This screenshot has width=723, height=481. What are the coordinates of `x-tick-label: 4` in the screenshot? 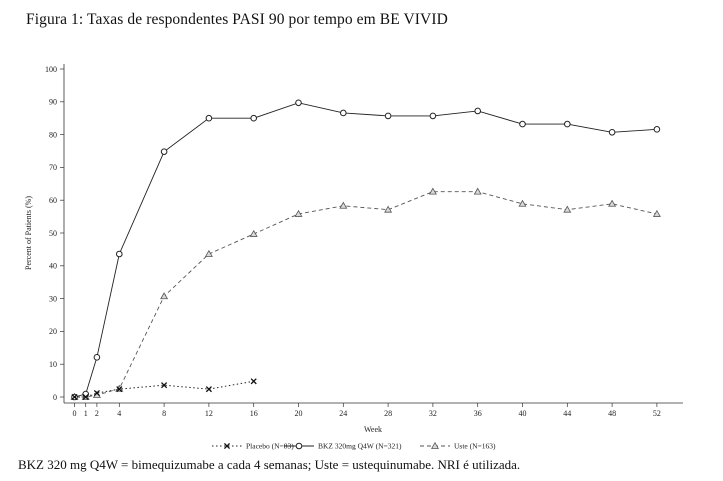 It's located at (119, 413).